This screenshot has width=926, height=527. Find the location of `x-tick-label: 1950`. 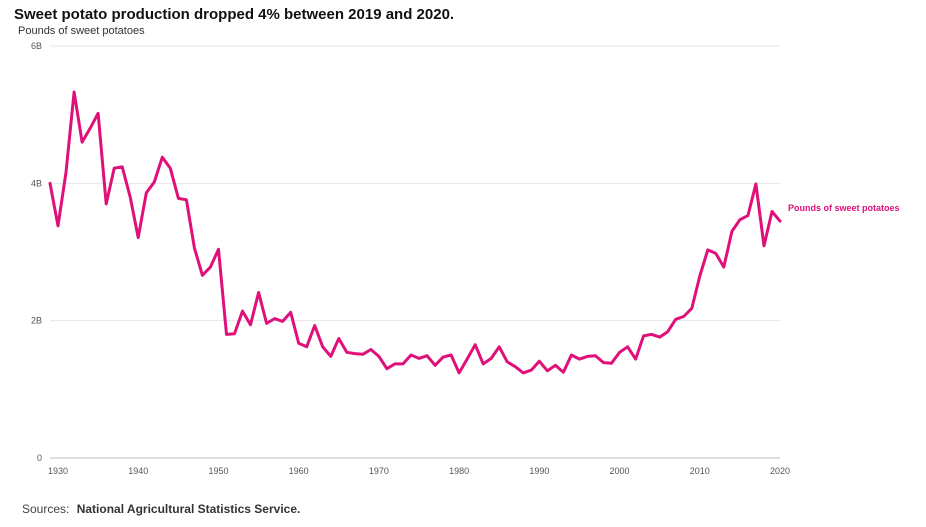

x-tick-label: 1950 is located at coordinates (218, 471).